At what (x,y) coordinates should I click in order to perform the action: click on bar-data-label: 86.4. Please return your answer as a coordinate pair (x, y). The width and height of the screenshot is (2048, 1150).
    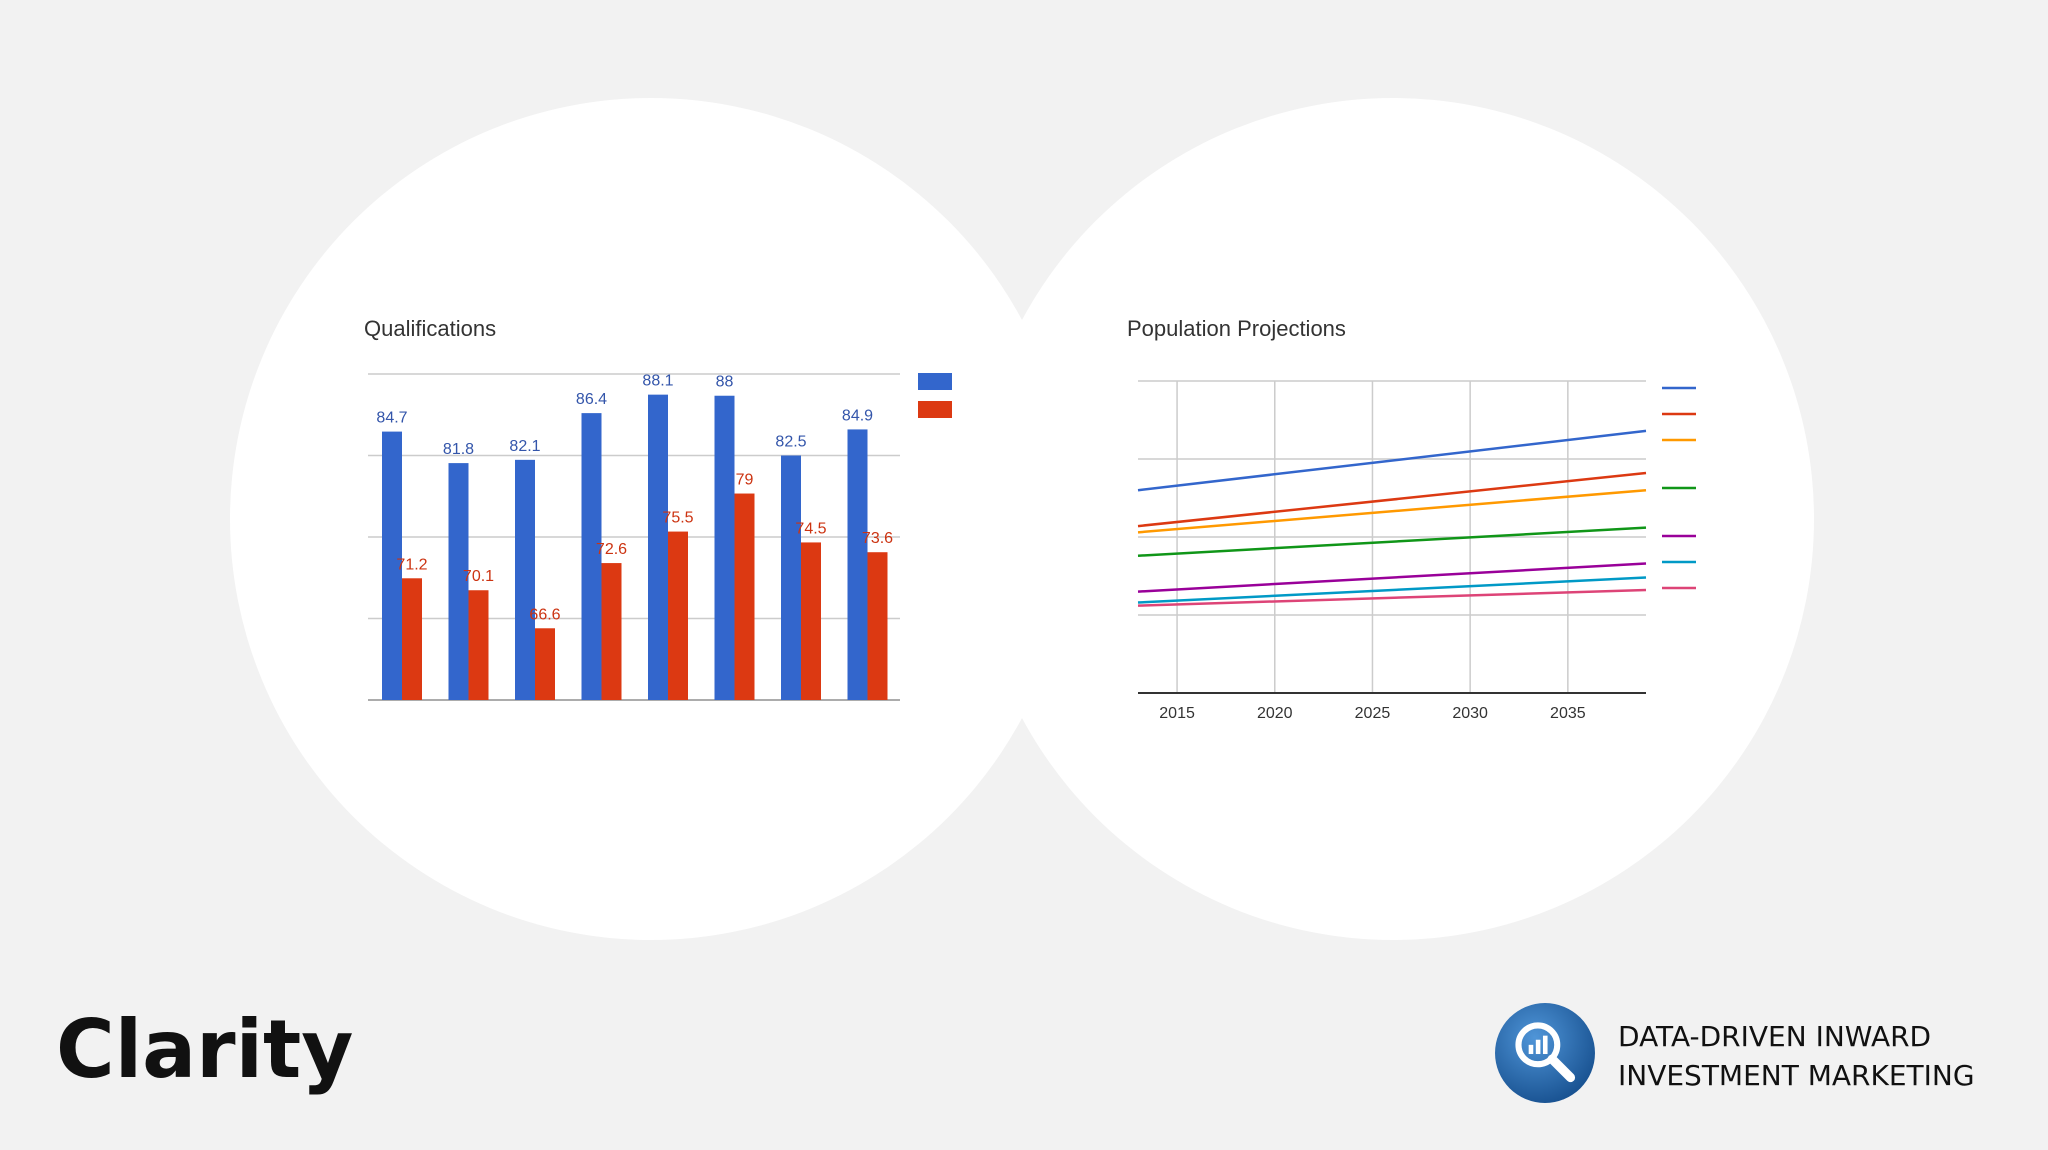
    Looking at the image, I should click on (591, 399).